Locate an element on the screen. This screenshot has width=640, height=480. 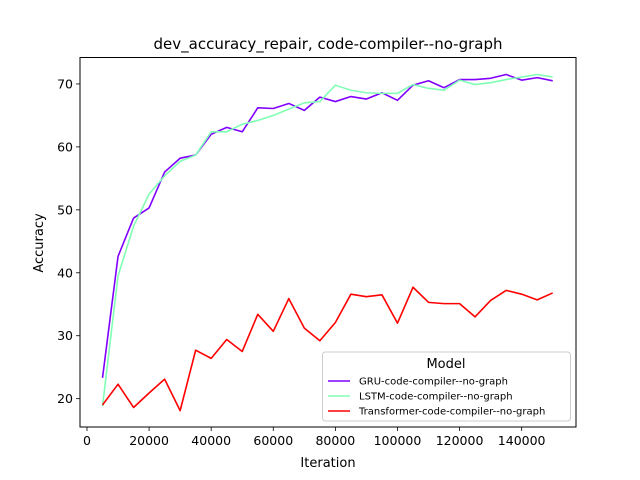
x-tick-label: 100000 is located at coordinates (398, 440).